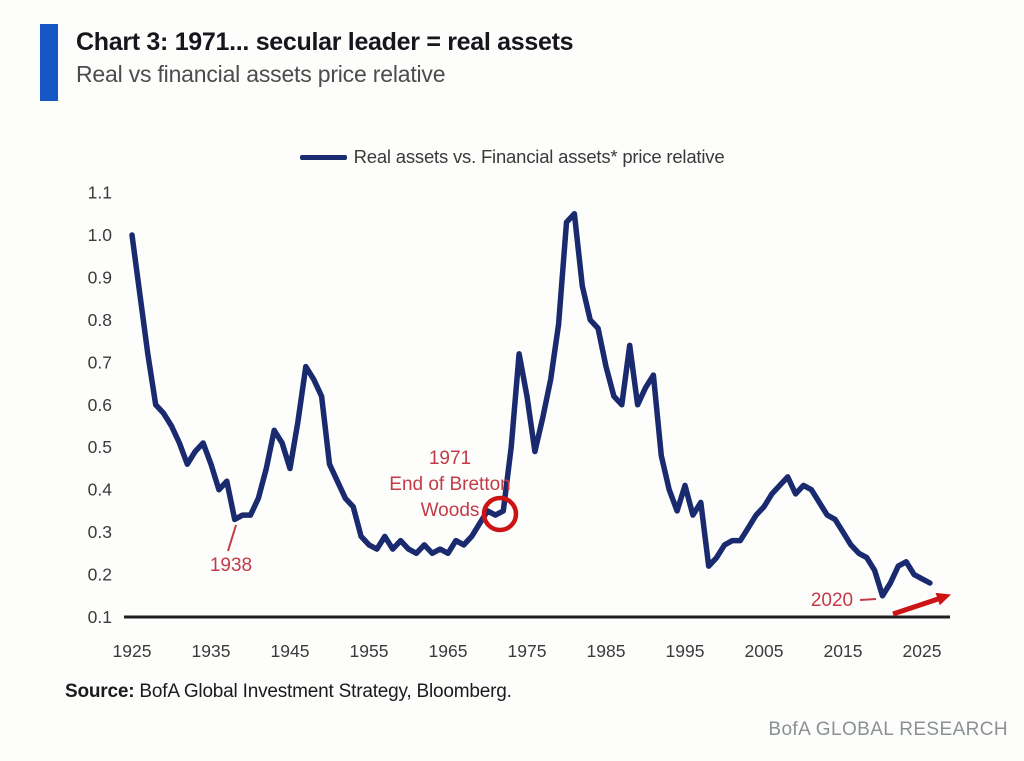 The height and width of the screenshot is (761, 1024). Describe the element at coordinates (261, 74) in the screenshot. I see `page-subtitle: Real vs financial assets price relative` at that location.